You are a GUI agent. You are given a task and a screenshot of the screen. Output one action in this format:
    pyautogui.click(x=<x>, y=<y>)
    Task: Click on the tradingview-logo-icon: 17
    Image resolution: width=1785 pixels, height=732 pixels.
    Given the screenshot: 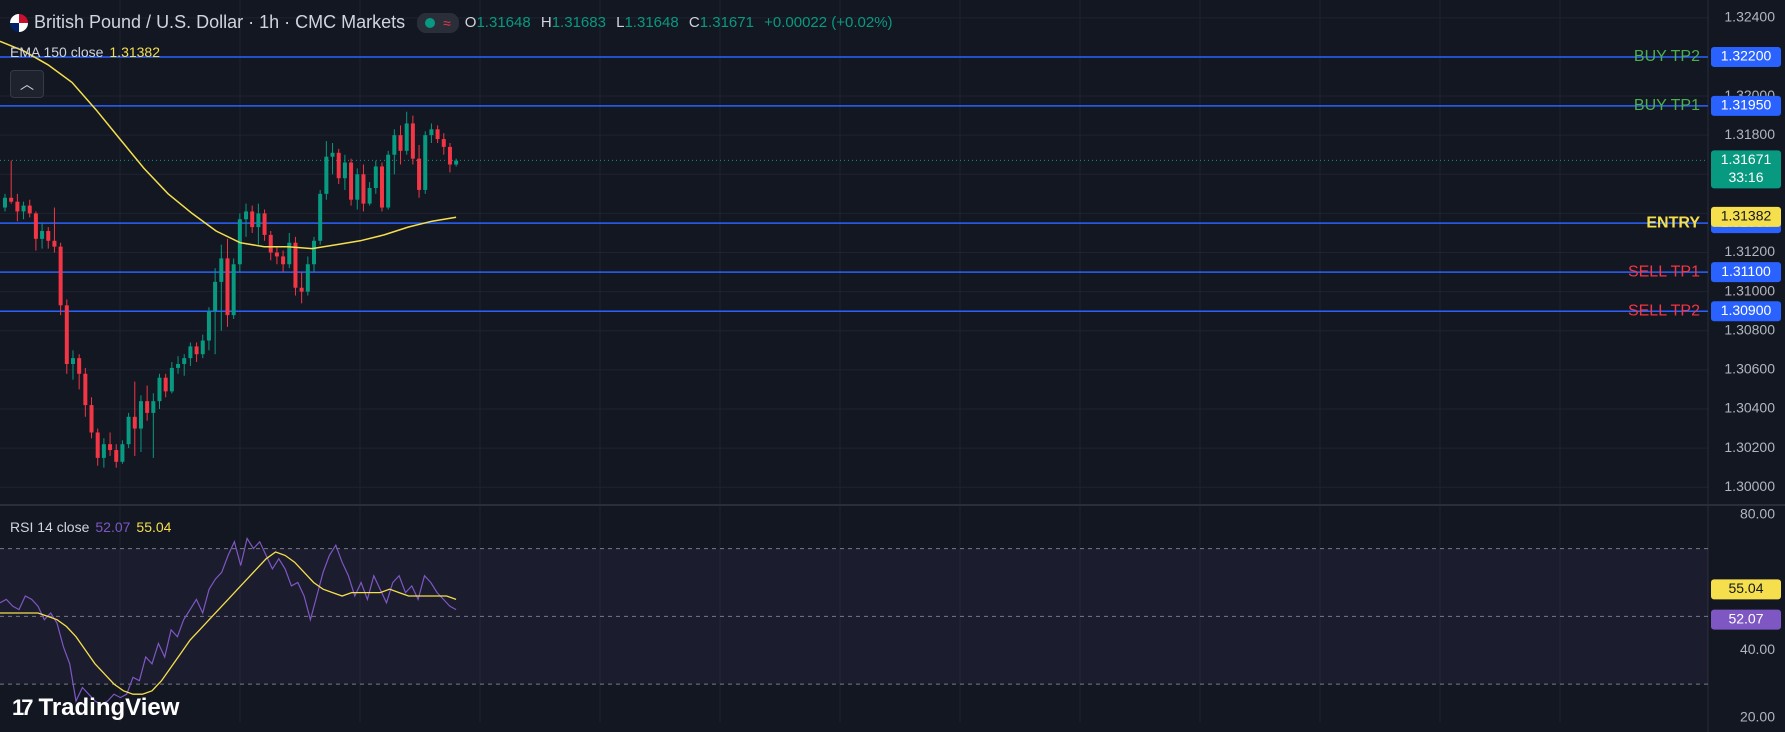 What is the action you would take?
    pyautogui.click(x=23, y=707)
    